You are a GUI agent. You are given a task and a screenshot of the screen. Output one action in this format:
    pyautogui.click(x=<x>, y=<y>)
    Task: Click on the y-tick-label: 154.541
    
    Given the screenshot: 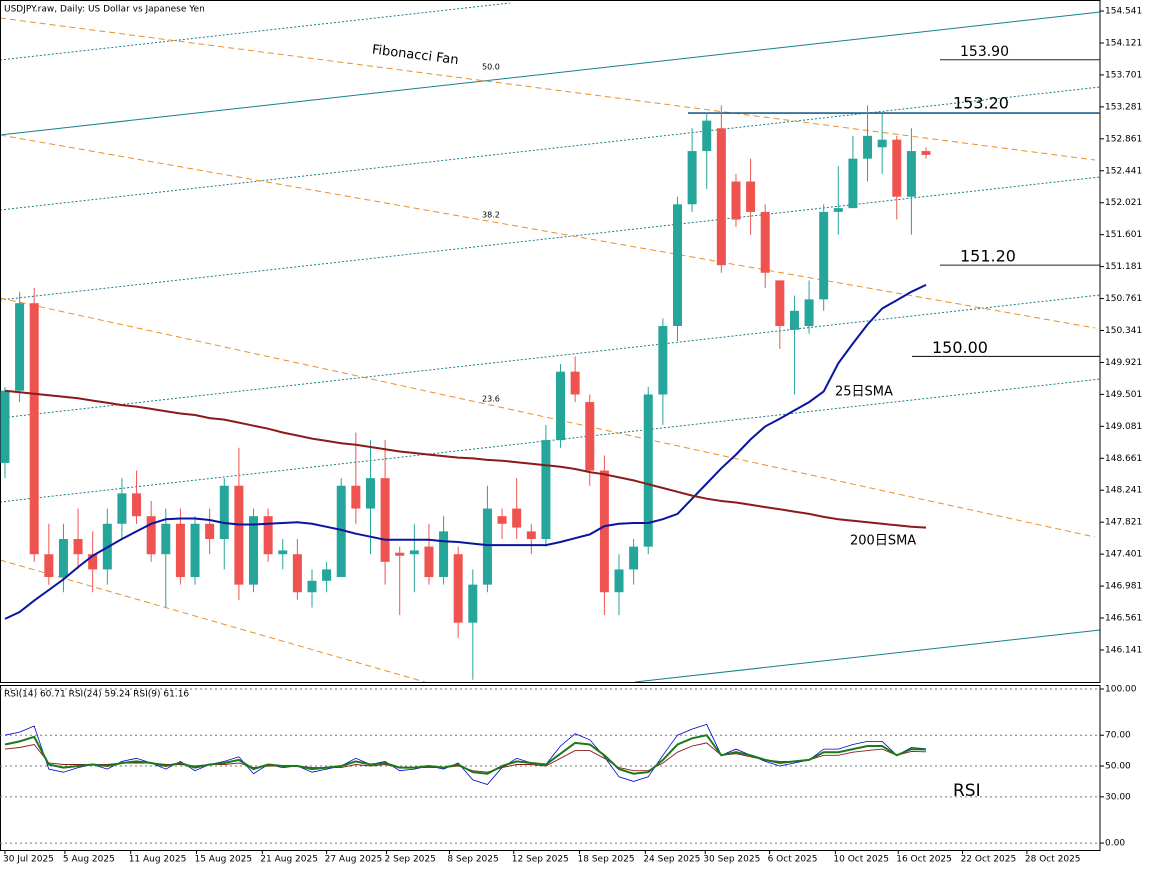 What is the action you would take?
    pyautogui.click(x=1123, y=12)
    